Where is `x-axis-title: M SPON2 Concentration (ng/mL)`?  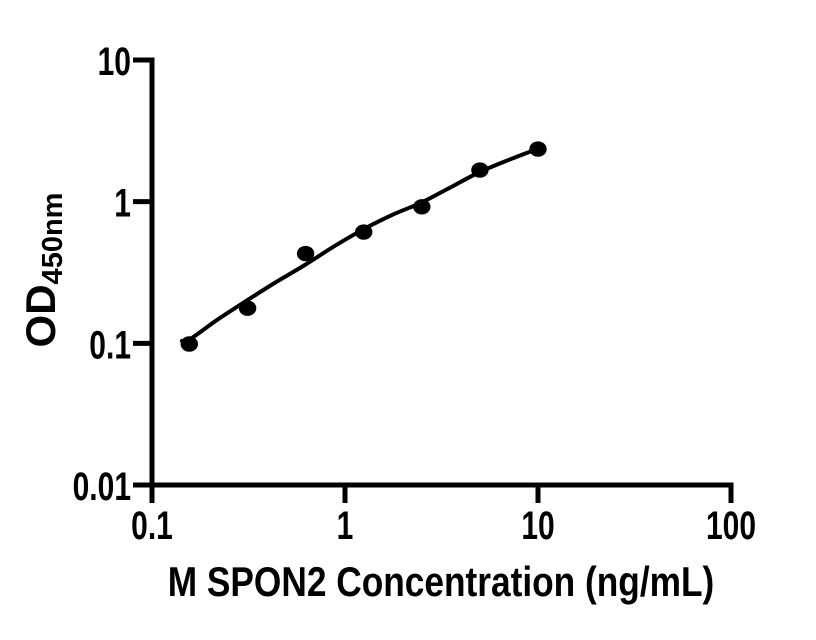 x-axis-title: M SPON2 Concentration (ng/mL) is located at coordinates (441, 582).